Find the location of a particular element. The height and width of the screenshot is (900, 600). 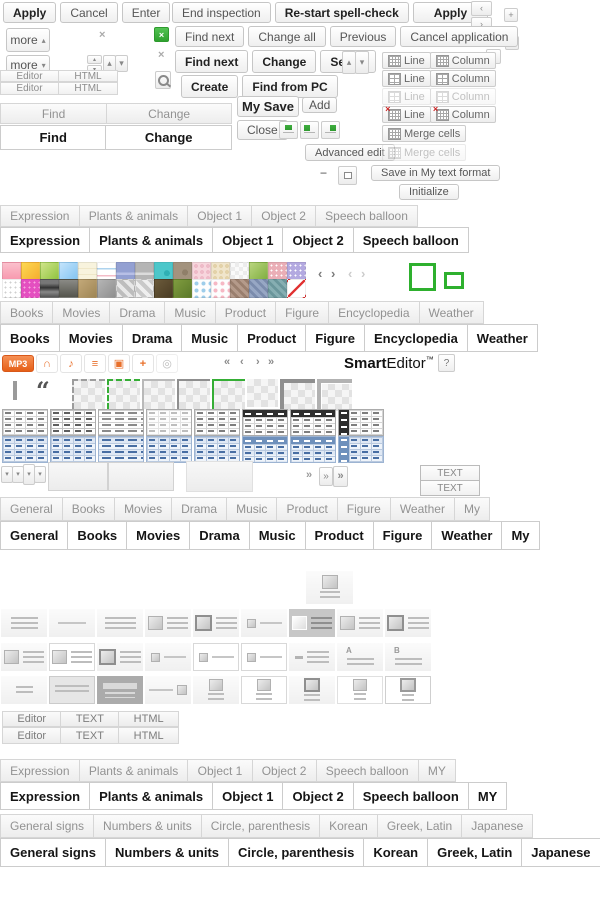

create-button: Find from PC is located at coordinates (290, 86).